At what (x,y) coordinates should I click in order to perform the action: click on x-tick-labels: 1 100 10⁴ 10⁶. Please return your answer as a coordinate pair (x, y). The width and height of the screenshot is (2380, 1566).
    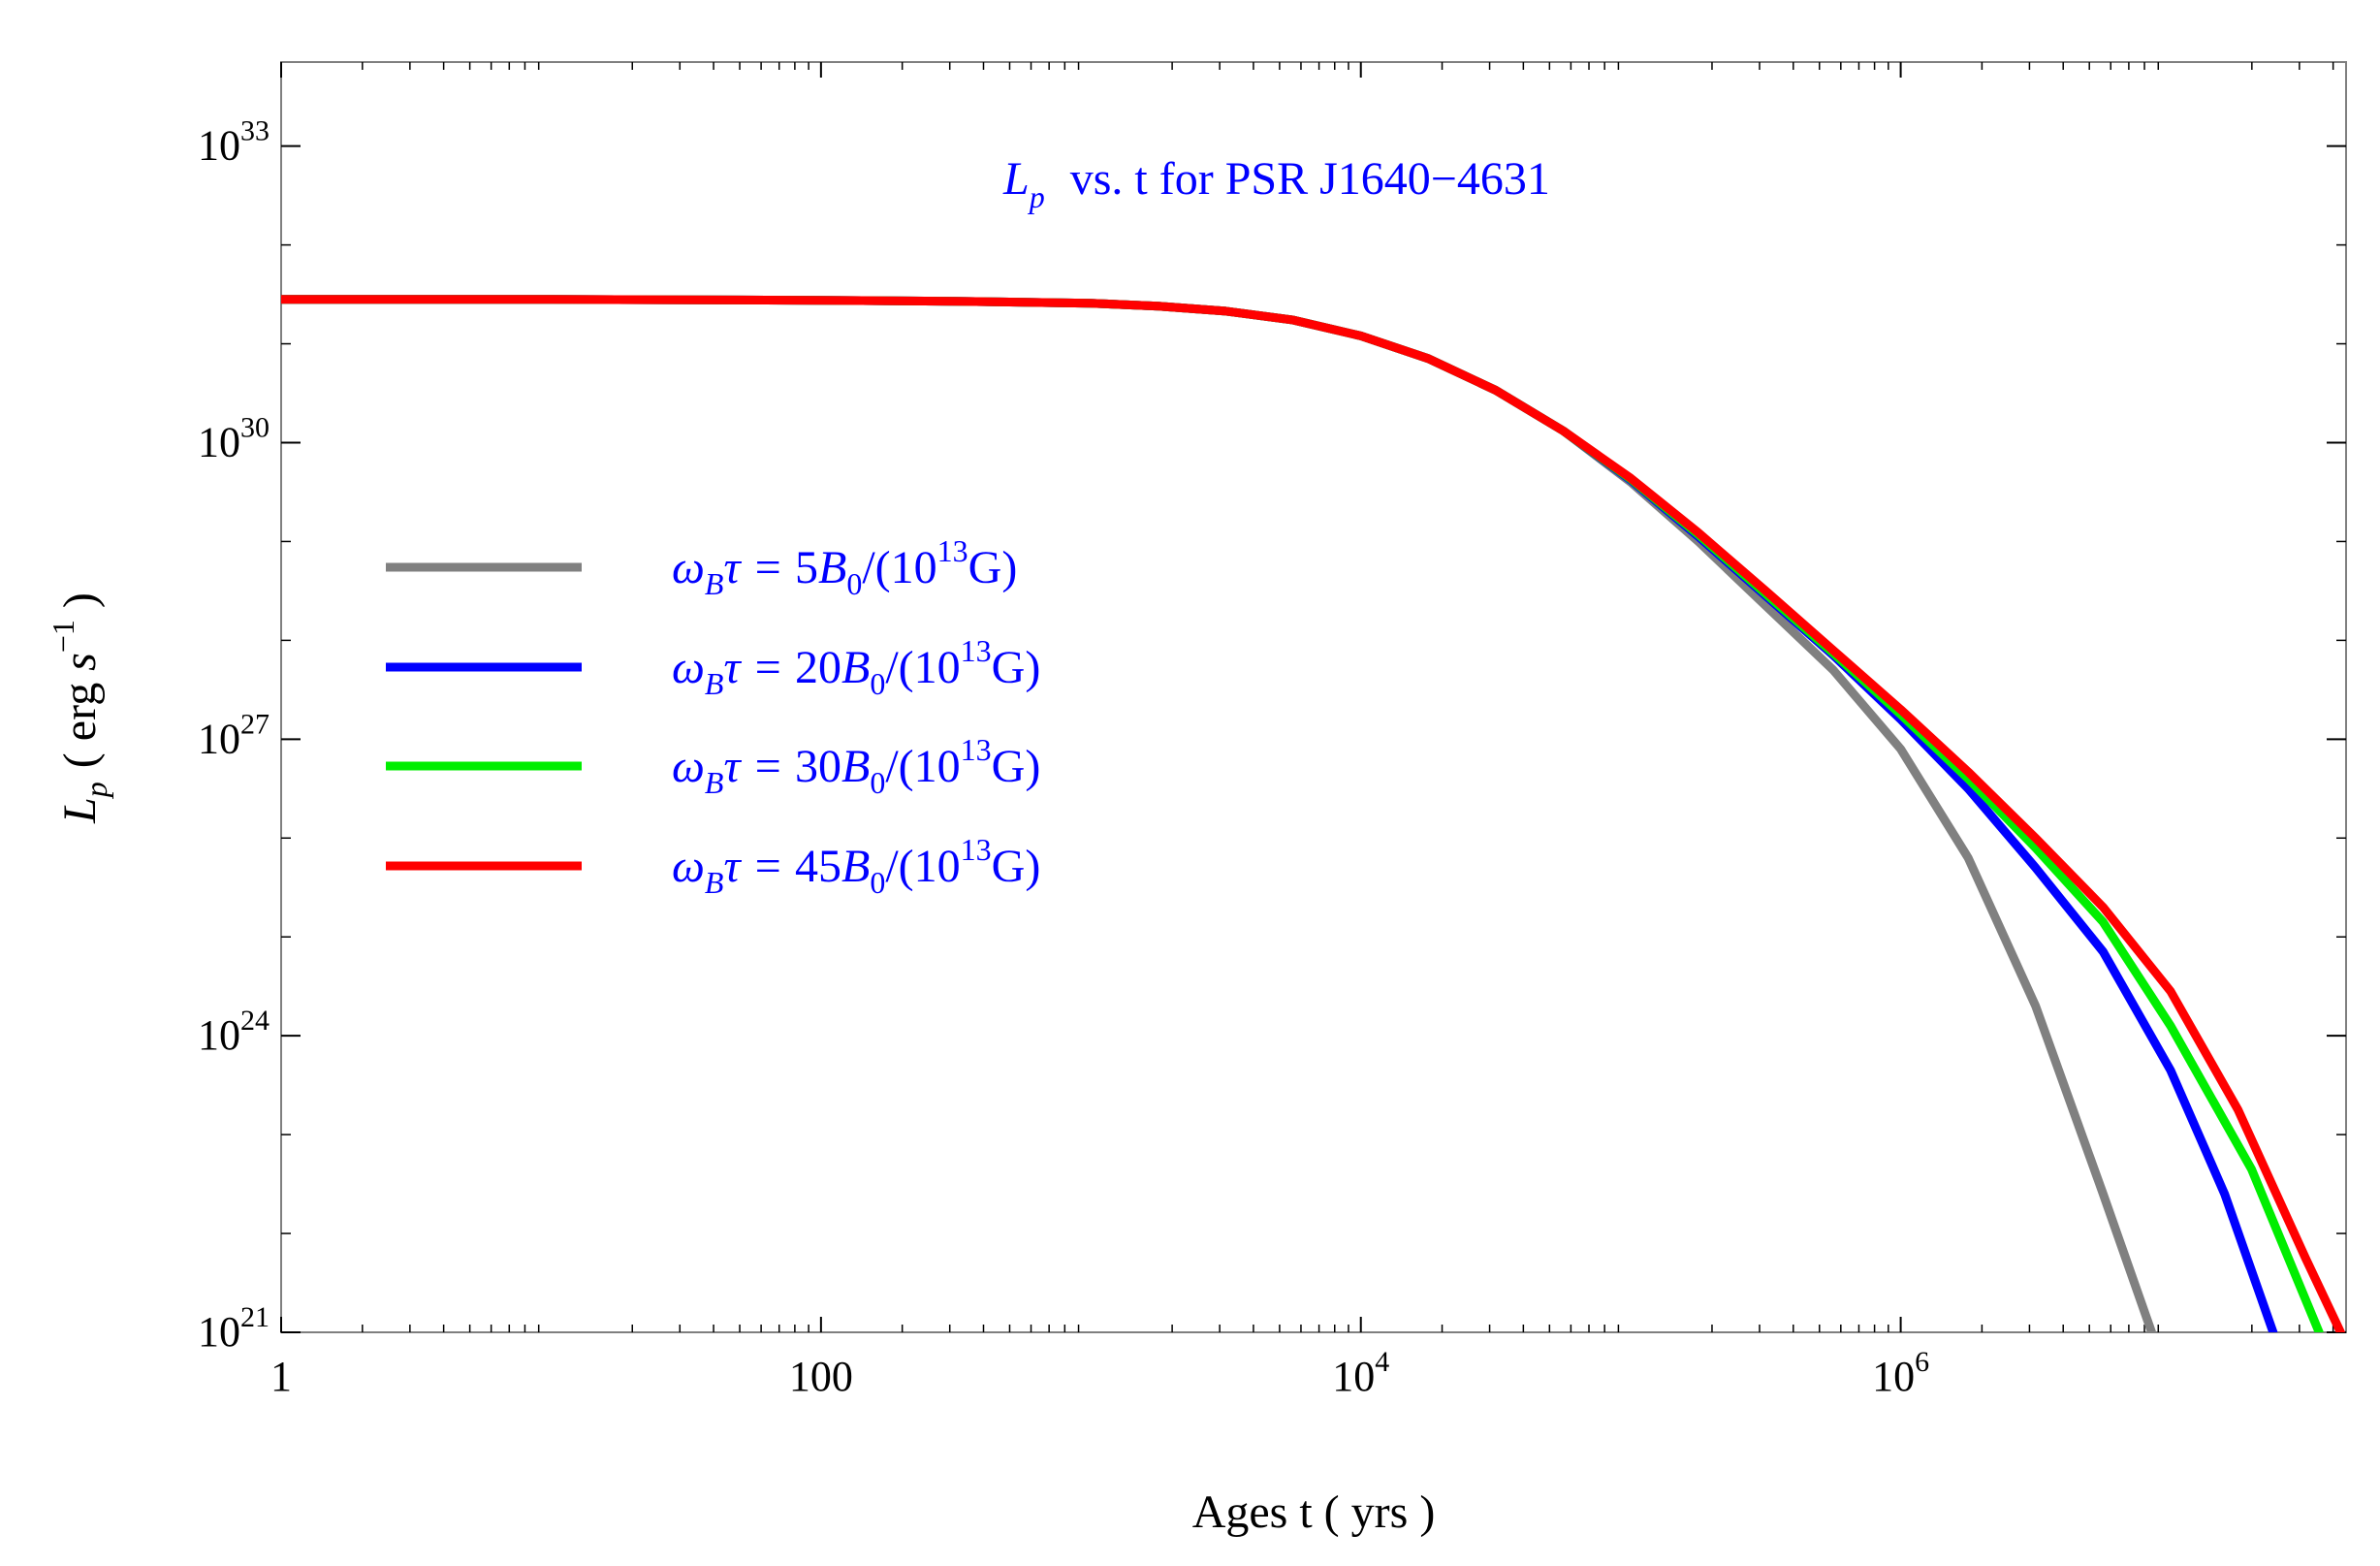
    Looking at the image, I should click on (1099, 1373).